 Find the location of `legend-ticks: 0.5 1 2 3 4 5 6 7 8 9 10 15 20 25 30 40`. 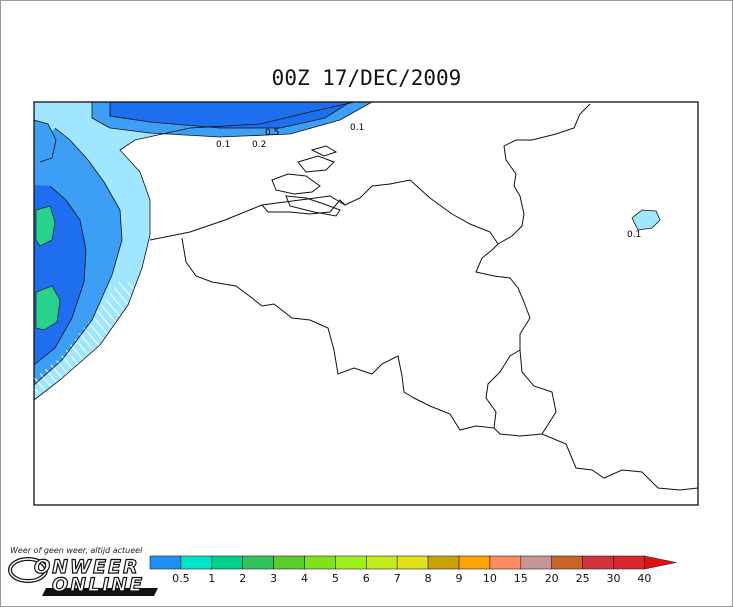

legend-ticks: 0.5 1 2 3 4 5 6 7 8 9 10 15 20 25 30 40 is located at coordinates (411, 578).